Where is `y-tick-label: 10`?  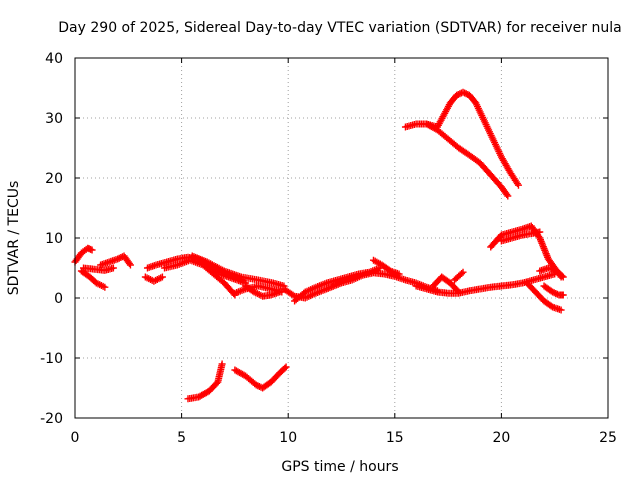 y-tick-label: 10 is located at coordinates (54, 239).